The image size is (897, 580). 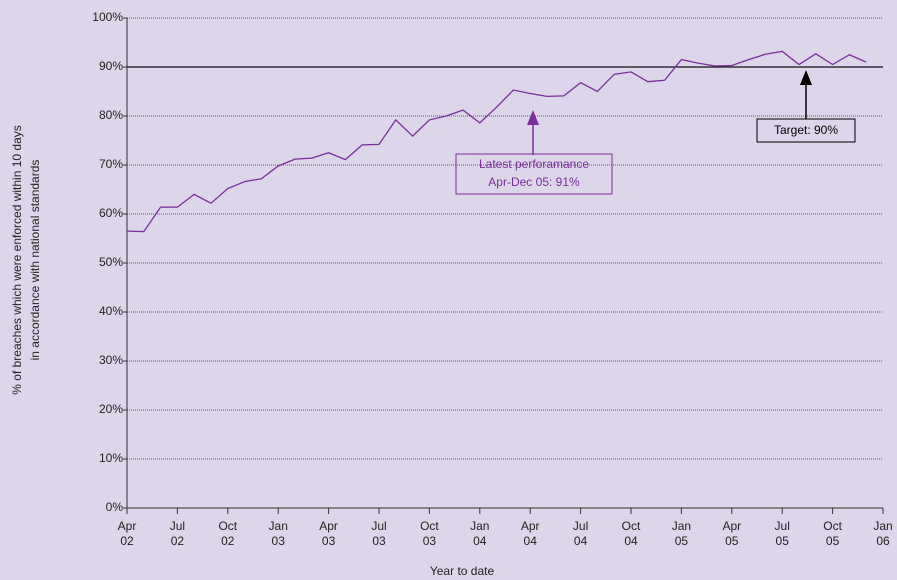 I want to click on annotation-text: Target: 90%, so click(x=806, y=130).